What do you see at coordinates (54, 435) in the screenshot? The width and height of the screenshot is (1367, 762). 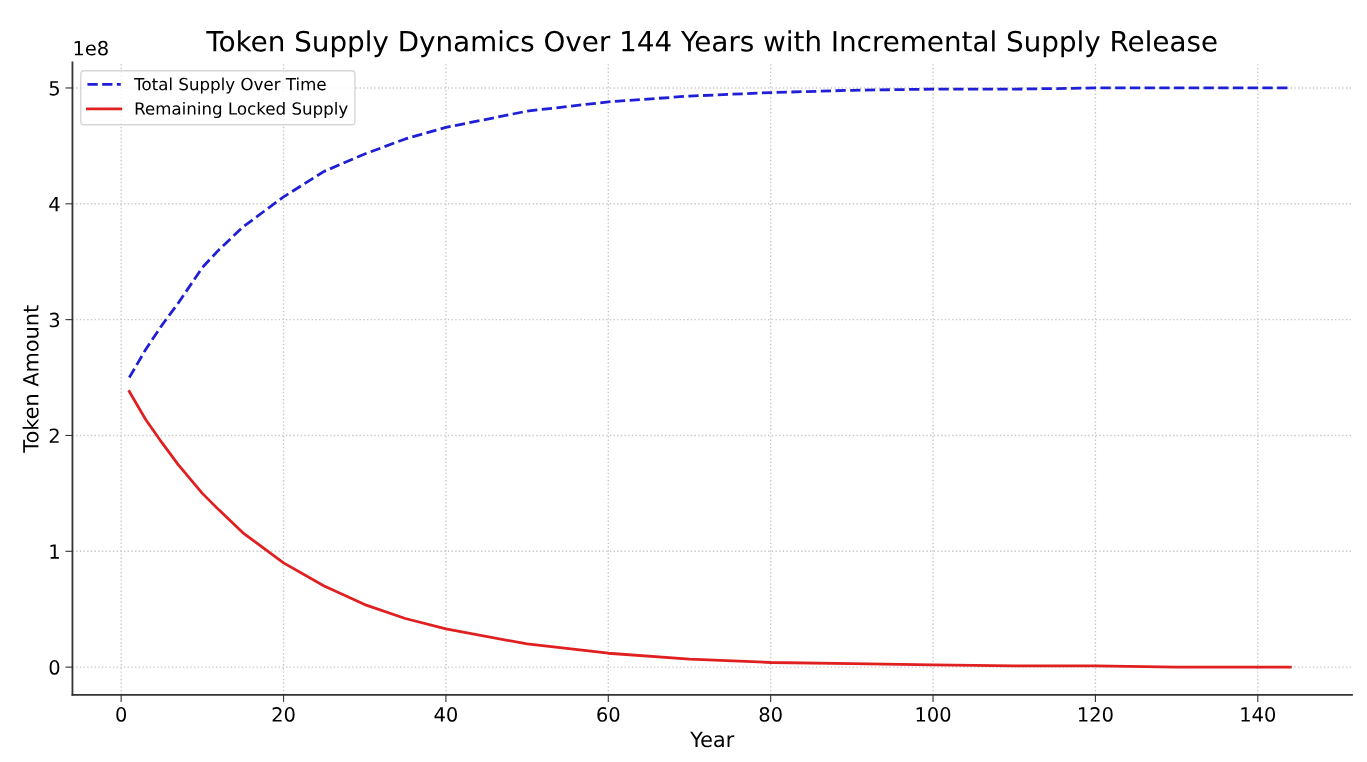 I see `y-tick-label: 2` at bounding box center [54, 435].